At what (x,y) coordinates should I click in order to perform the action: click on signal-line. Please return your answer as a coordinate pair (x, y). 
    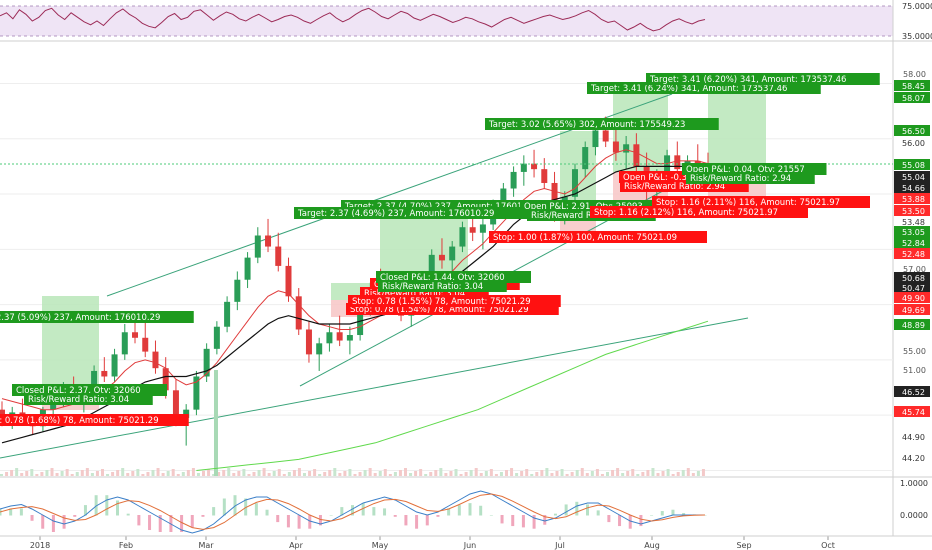
    Looking at the image, I should click on (353, 511).